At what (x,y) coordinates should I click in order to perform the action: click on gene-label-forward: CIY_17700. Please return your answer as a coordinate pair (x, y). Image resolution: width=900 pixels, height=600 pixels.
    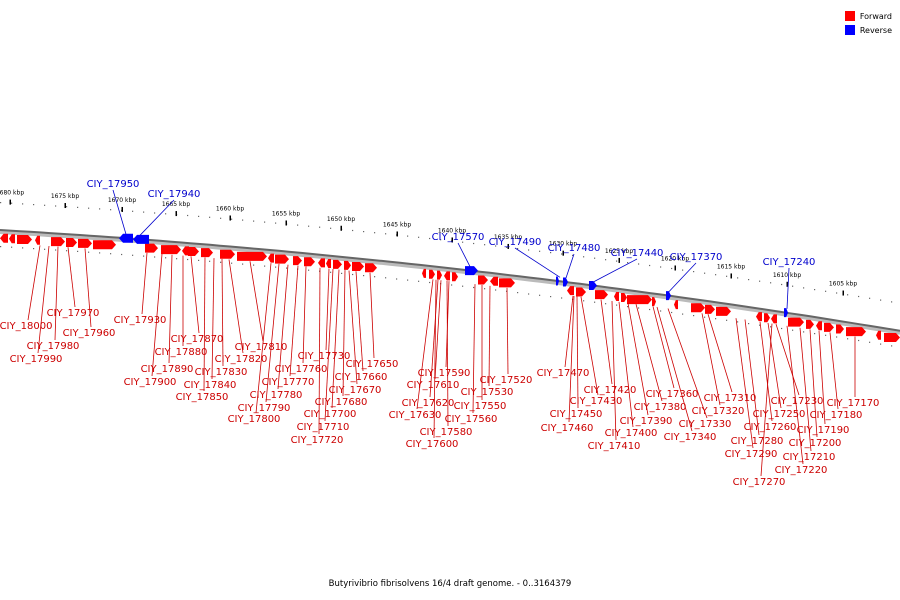
    Looking at the image, I should click on (330, 414).